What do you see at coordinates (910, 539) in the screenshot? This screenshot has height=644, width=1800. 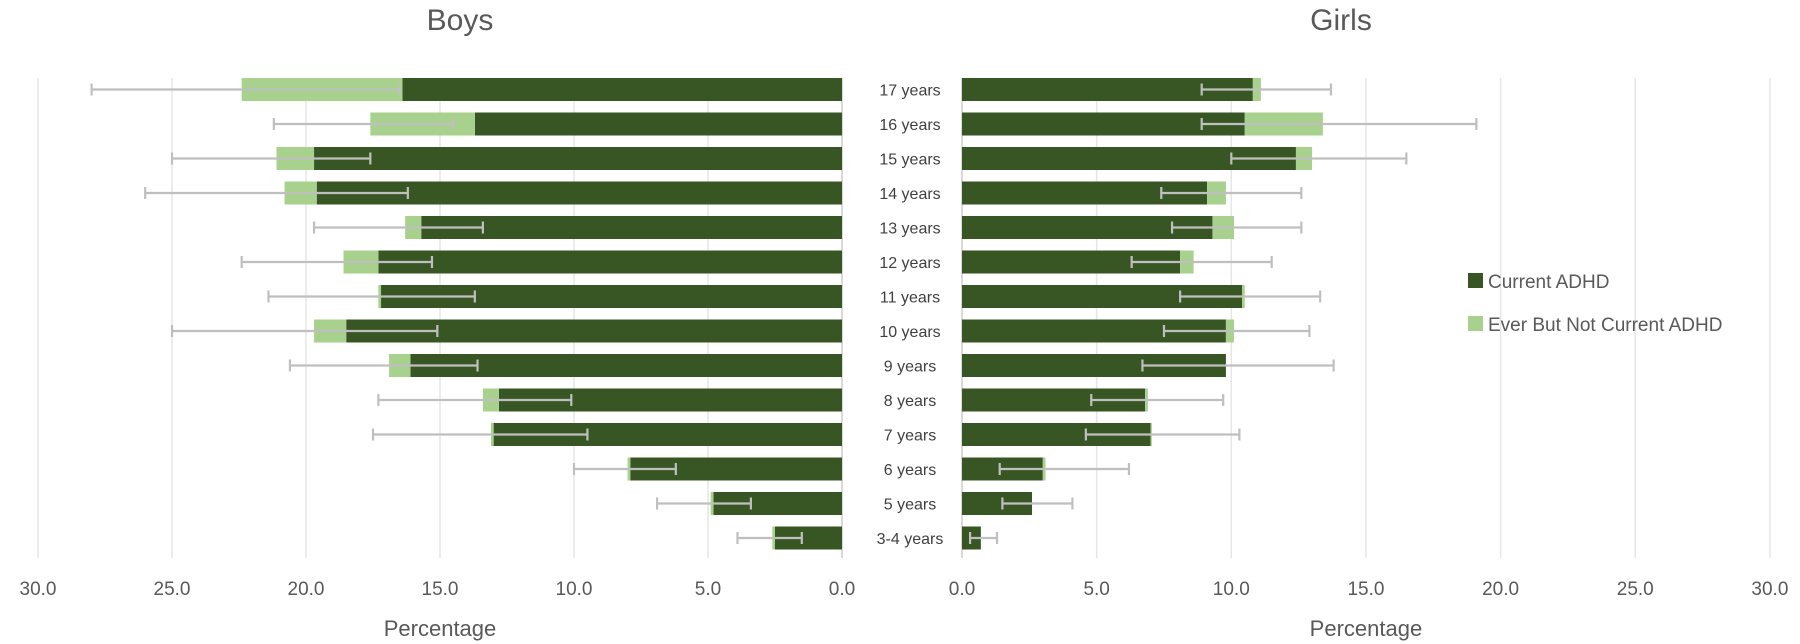 I see `category-label: 3-4 years` at bounding box center [910, 539].